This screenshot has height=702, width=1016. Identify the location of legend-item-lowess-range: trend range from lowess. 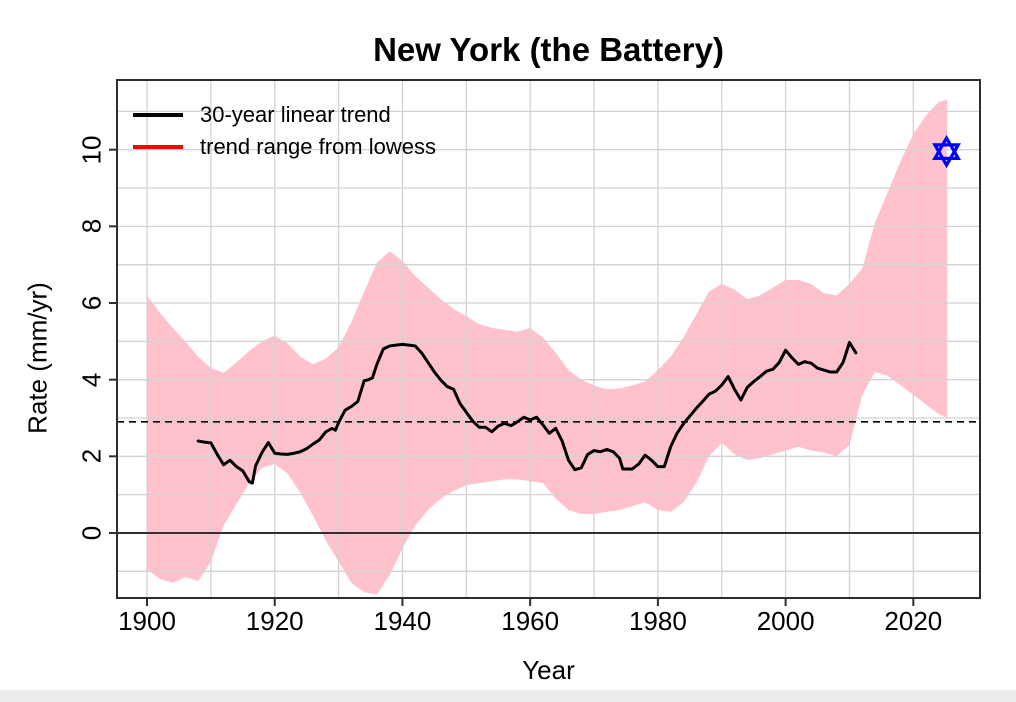
(284, 147).